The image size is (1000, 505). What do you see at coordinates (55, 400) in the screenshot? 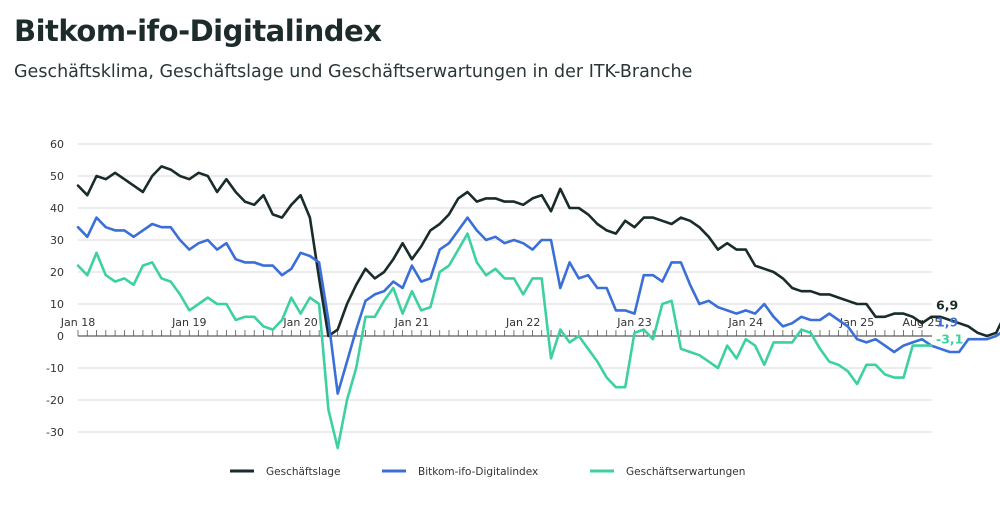
I see `y-tick-label: -20` at bounding box center [55, 400].